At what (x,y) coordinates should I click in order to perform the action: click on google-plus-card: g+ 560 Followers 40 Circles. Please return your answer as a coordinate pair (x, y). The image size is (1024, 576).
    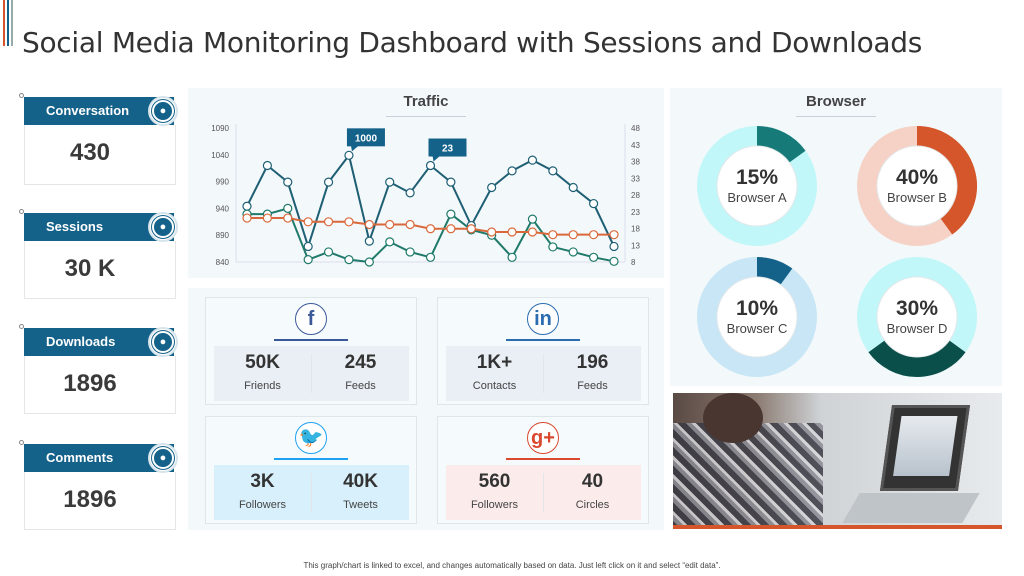
    Looking at the image, I should click on (543, 470).